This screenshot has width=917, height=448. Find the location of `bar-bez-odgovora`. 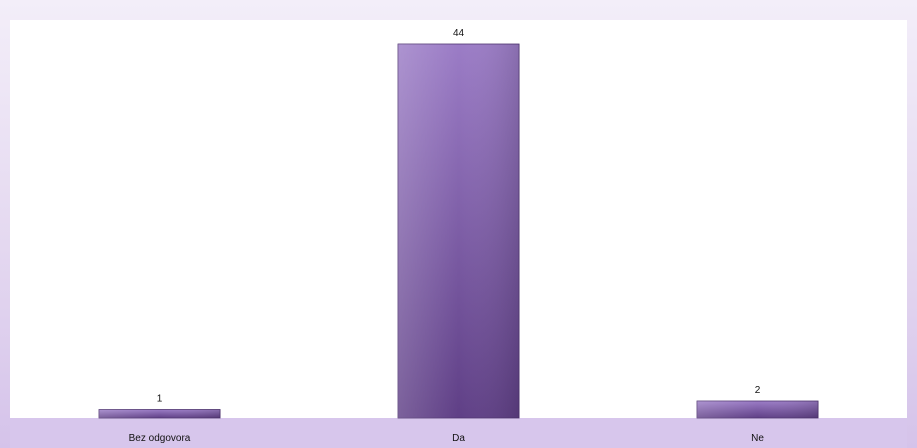

bar-bez-odgovora is located at coordinates (159, 414).